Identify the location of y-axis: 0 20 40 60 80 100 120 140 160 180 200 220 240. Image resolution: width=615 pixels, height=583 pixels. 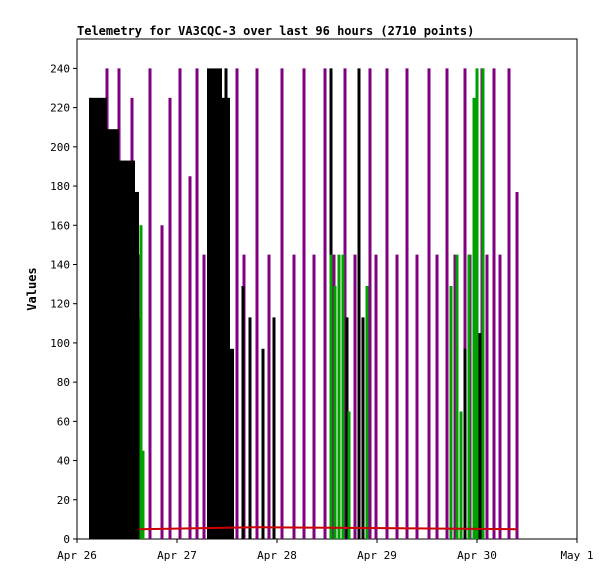
(63, 304).